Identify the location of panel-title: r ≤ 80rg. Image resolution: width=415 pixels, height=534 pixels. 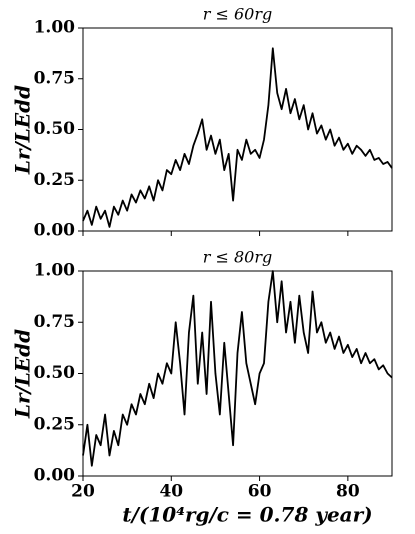
(237, 257).